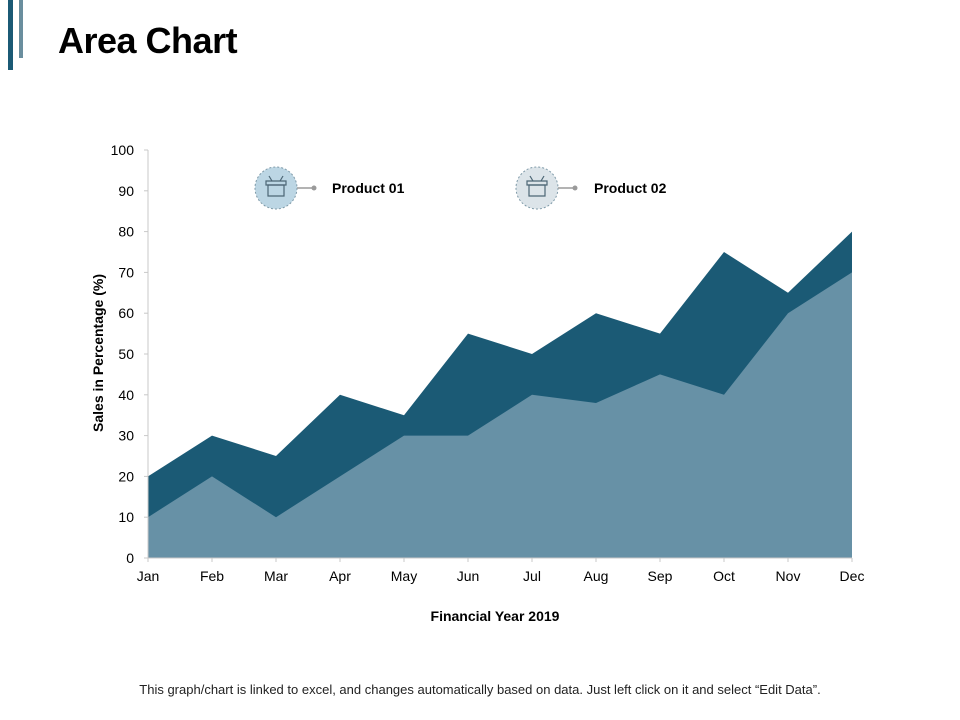  Describe the element at coordinates (460, 188) in the screenshot. I see `chart-legend: Product 01 Product 02` at that location.